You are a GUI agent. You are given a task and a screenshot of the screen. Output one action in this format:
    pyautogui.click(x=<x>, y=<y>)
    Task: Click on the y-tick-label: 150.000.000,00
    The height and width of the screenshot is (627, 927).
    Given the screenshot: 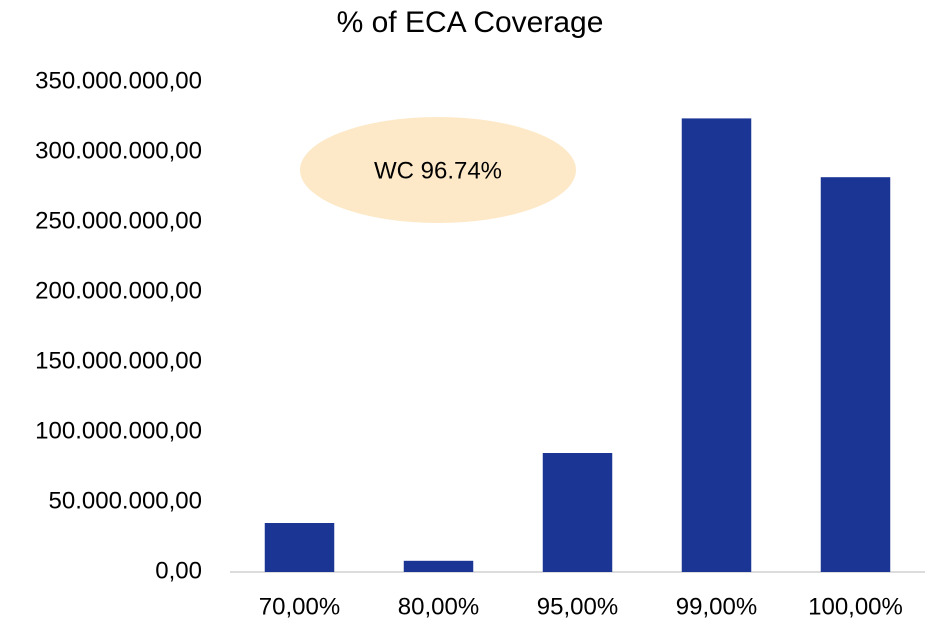 What is the action you would take?
    pyautogui.click(x=118, y=360)
    